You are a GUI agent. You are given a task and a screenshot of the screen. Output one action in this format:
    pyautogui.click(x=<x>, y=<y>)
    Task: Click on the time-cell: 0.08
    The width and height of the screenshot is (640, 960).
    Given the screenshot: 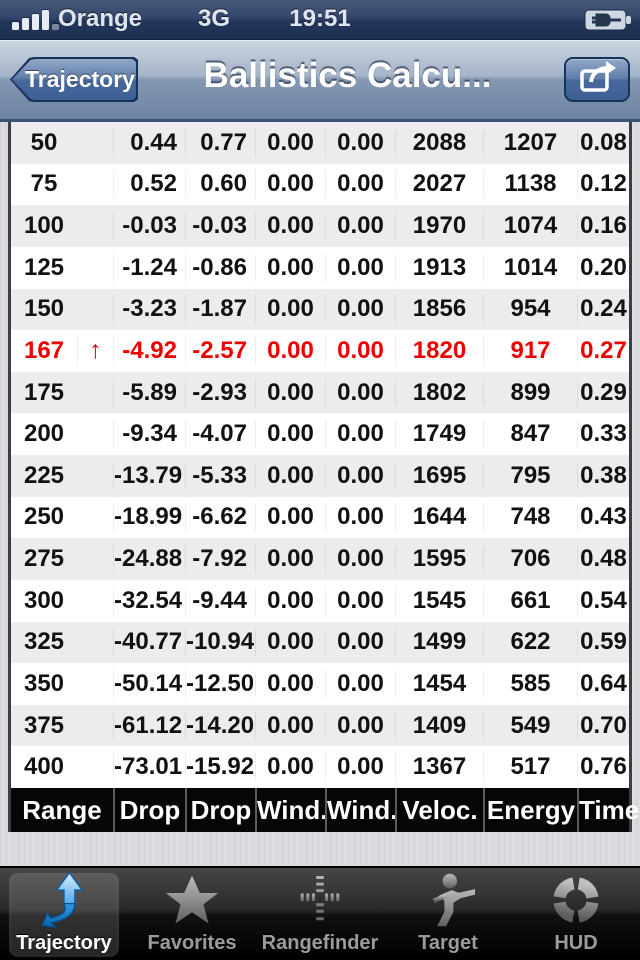 What is the action you would take?
    pyautogui.click(x=603, y=142)
    